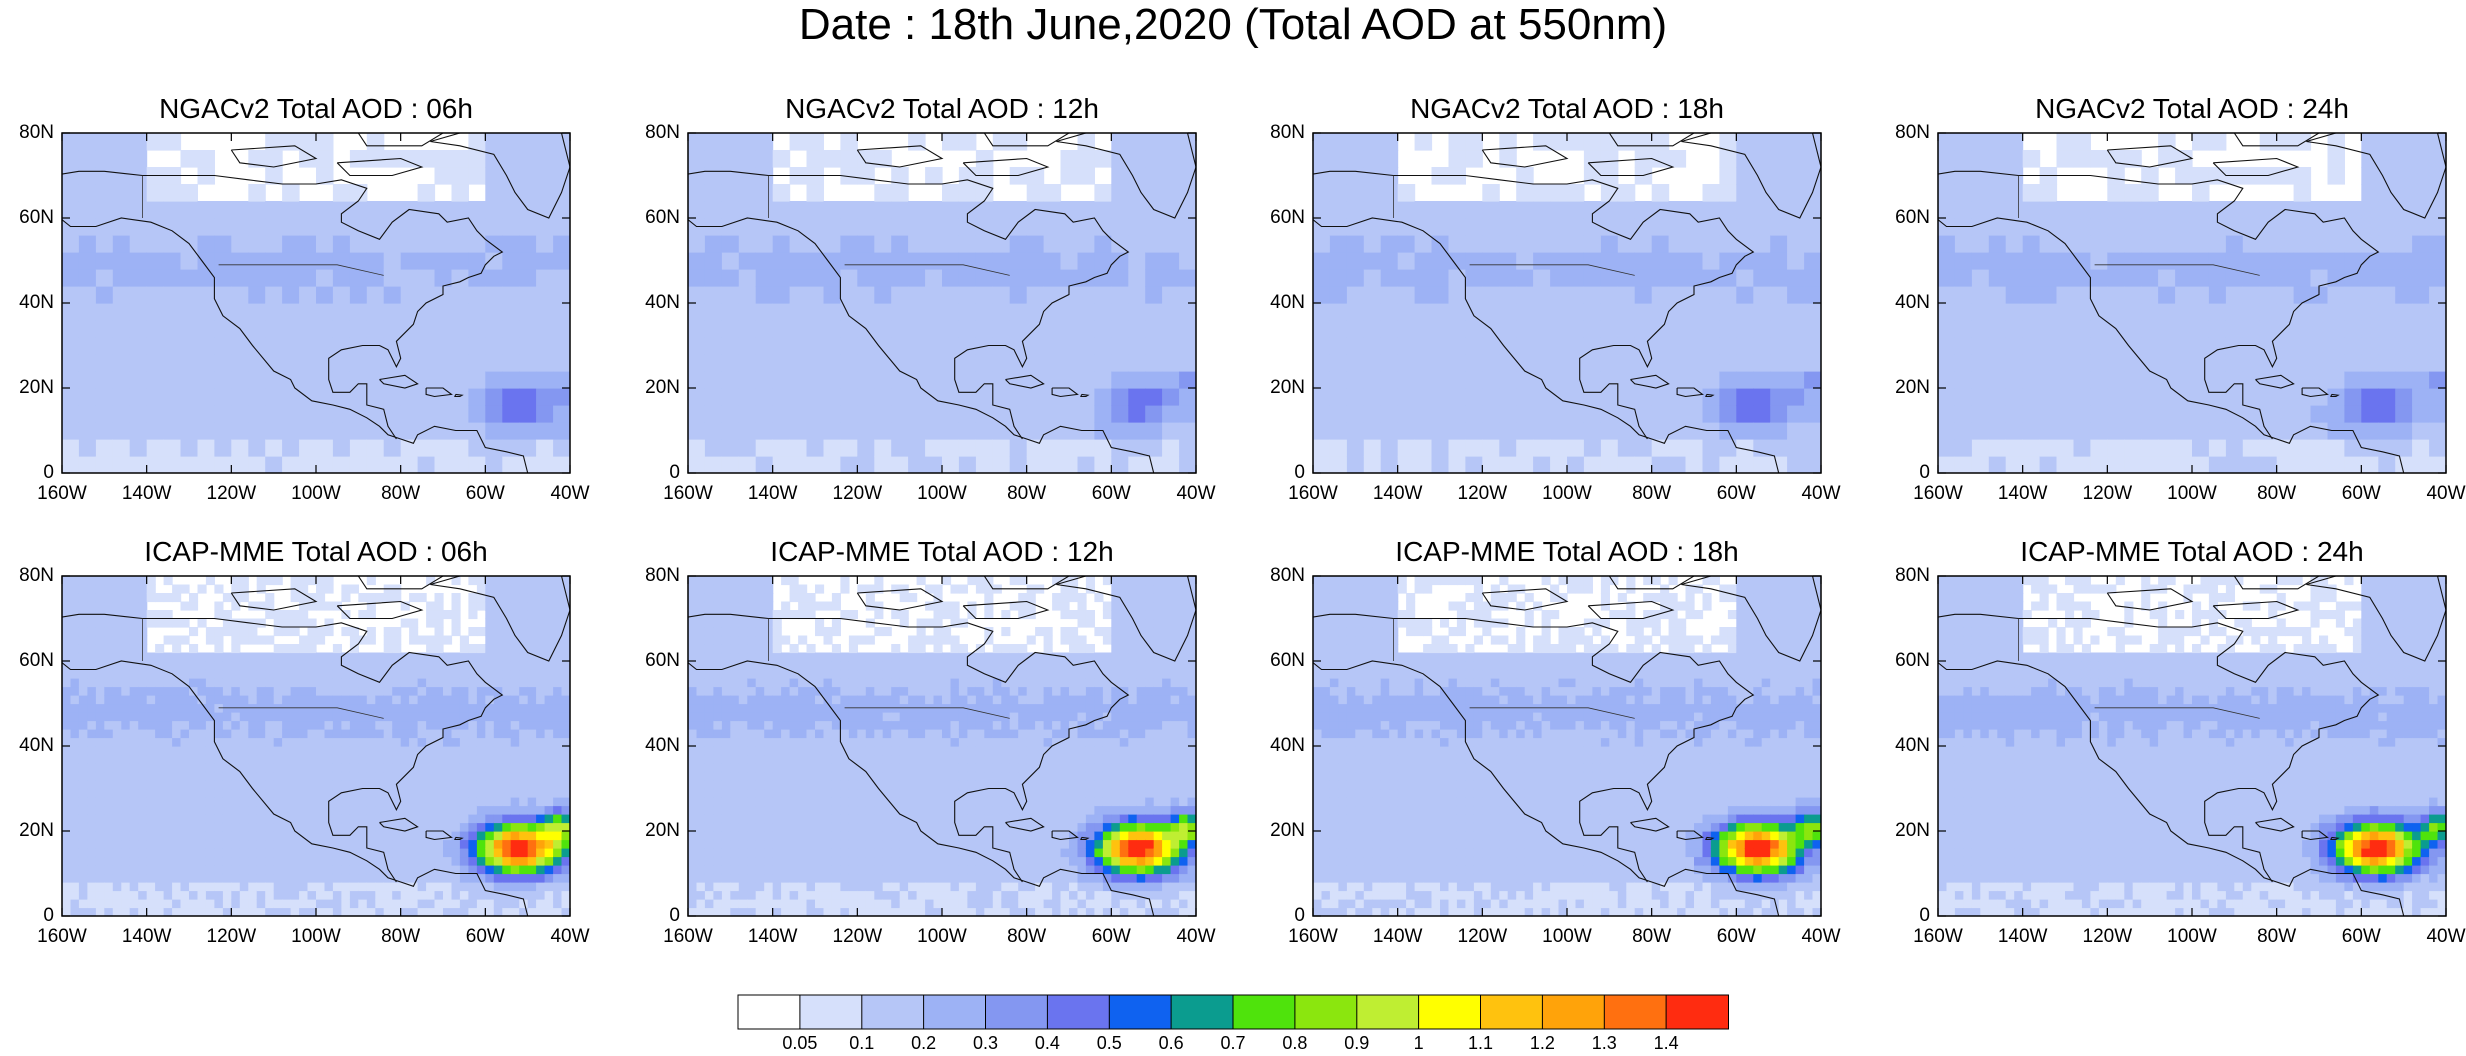 This screenshot has width=2466, height=1056. What do you see at coordinates (1666, 1043) in the screenshot?
I see `colorbar-label: 1.4` at bounding box center [1666, 1043].